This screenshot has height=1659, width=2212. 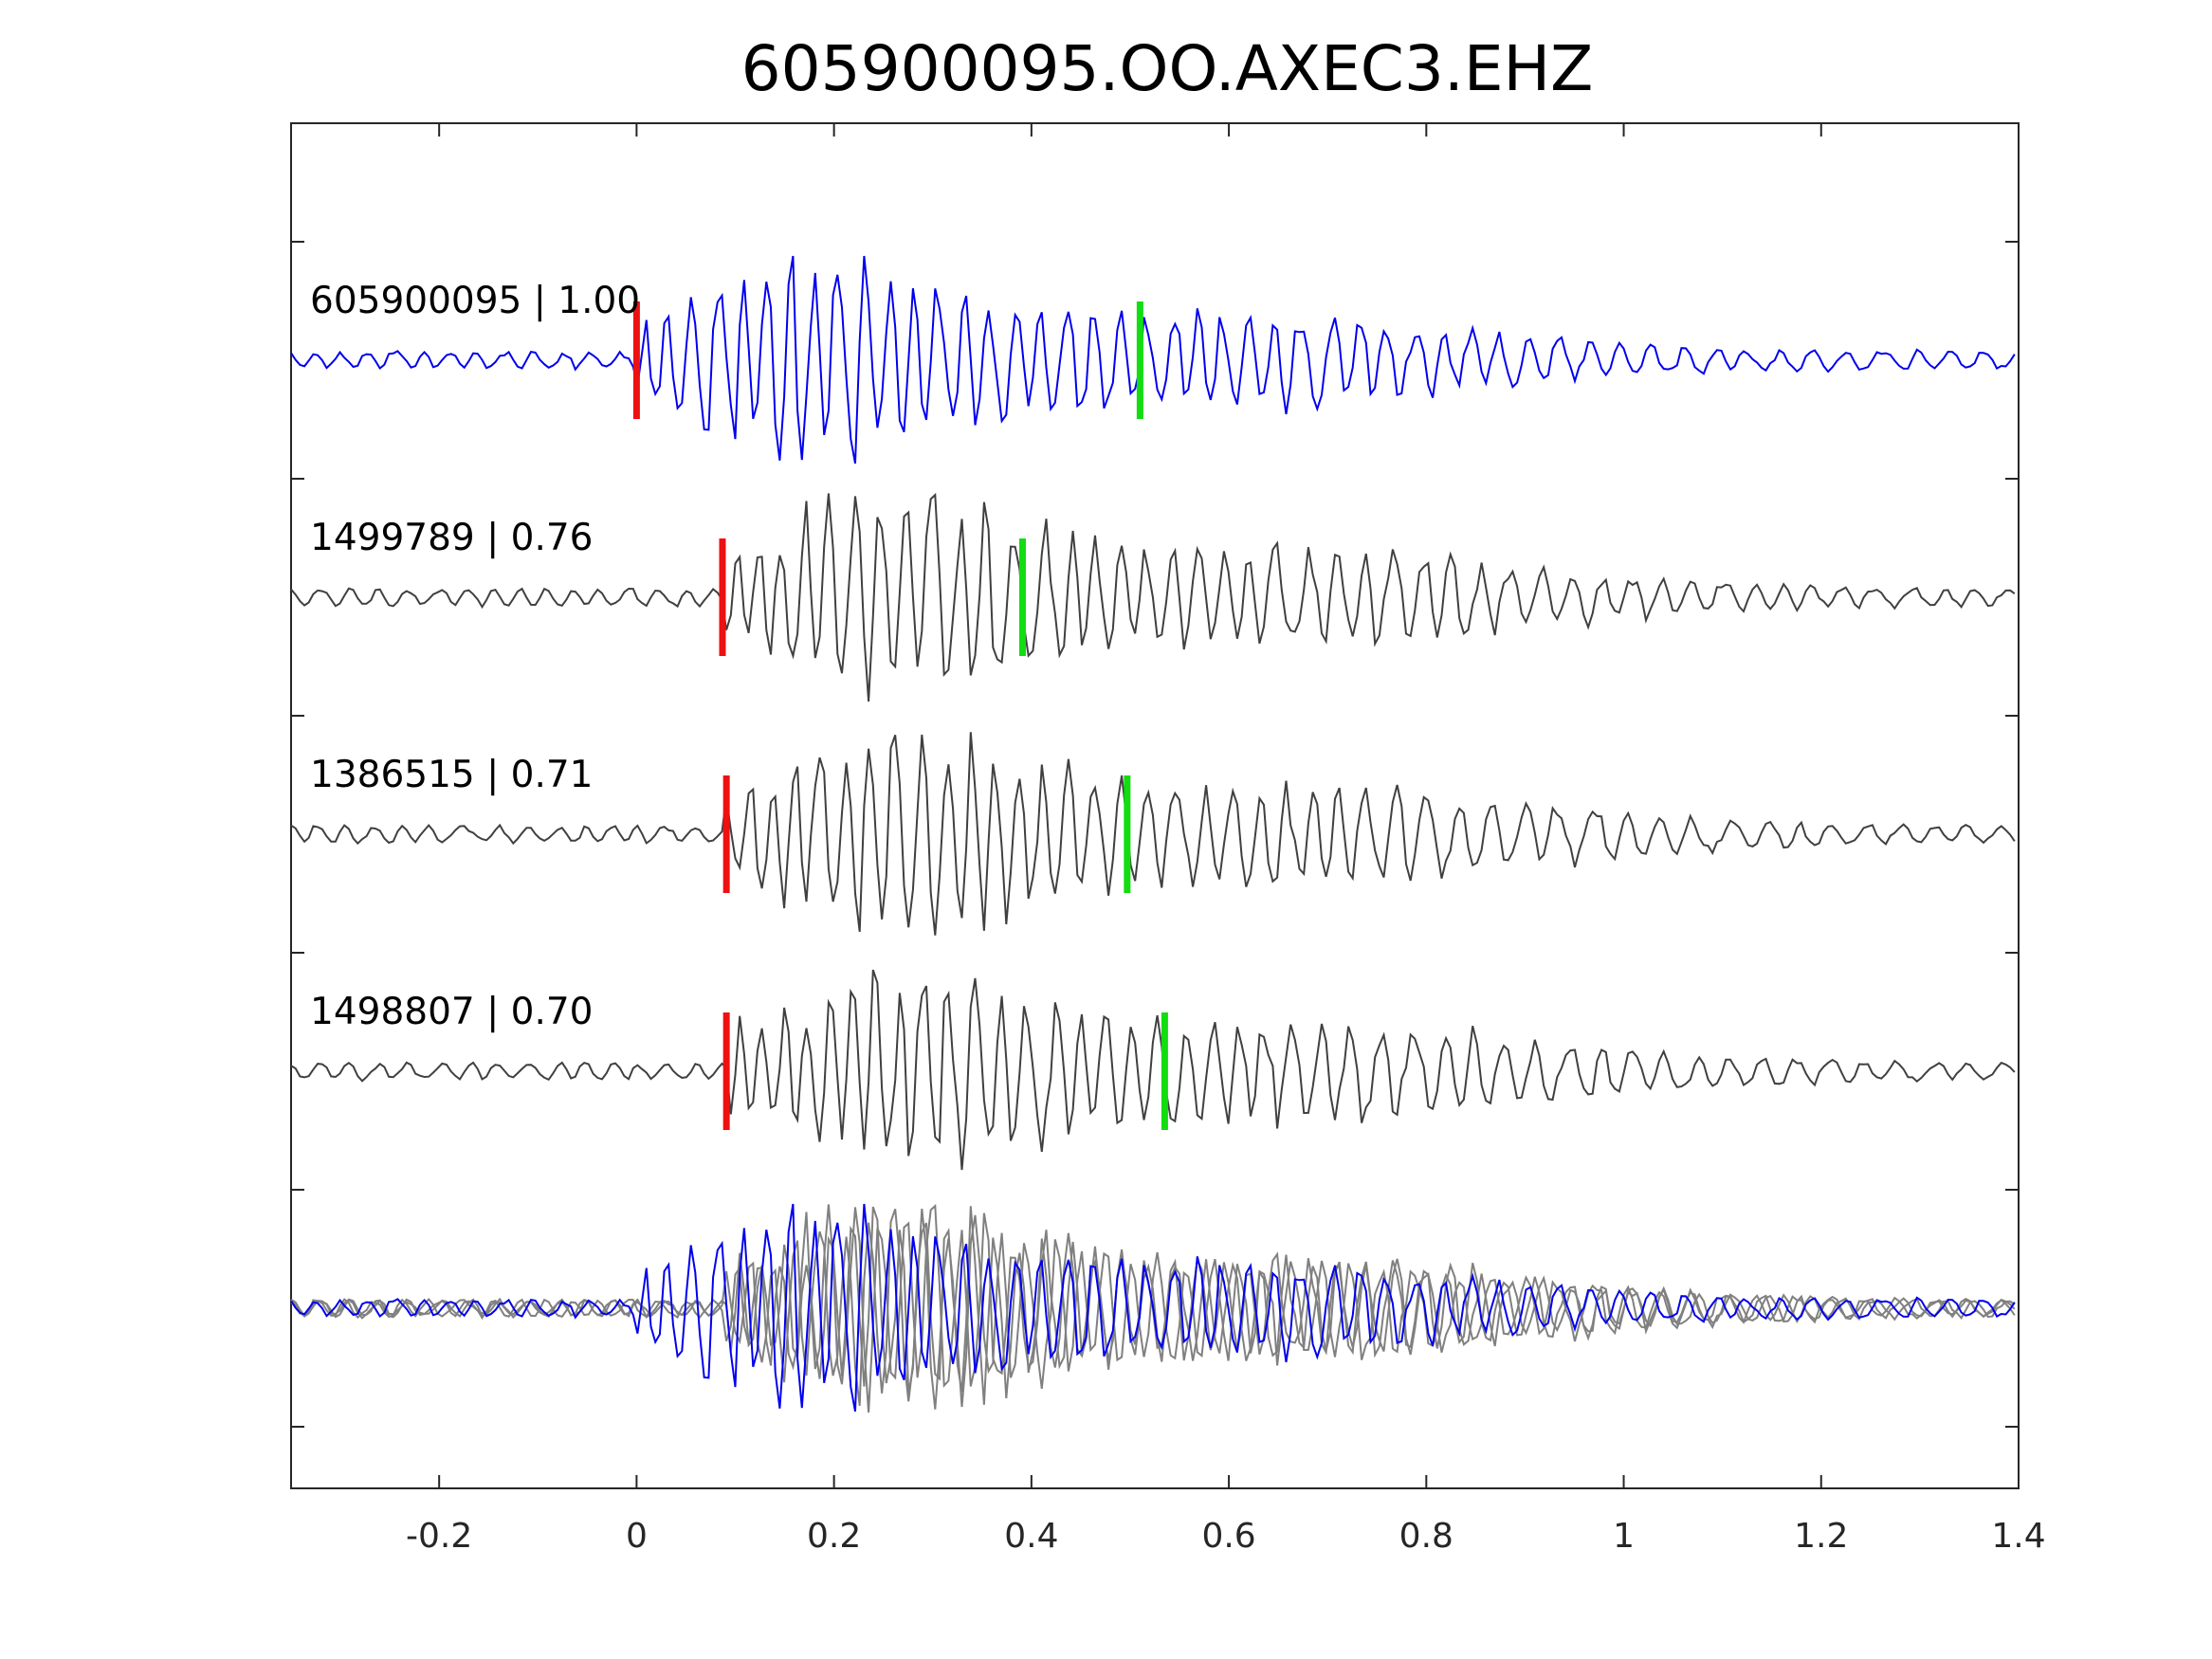 I want to click on phase-picks, so click(x=900, y=715).